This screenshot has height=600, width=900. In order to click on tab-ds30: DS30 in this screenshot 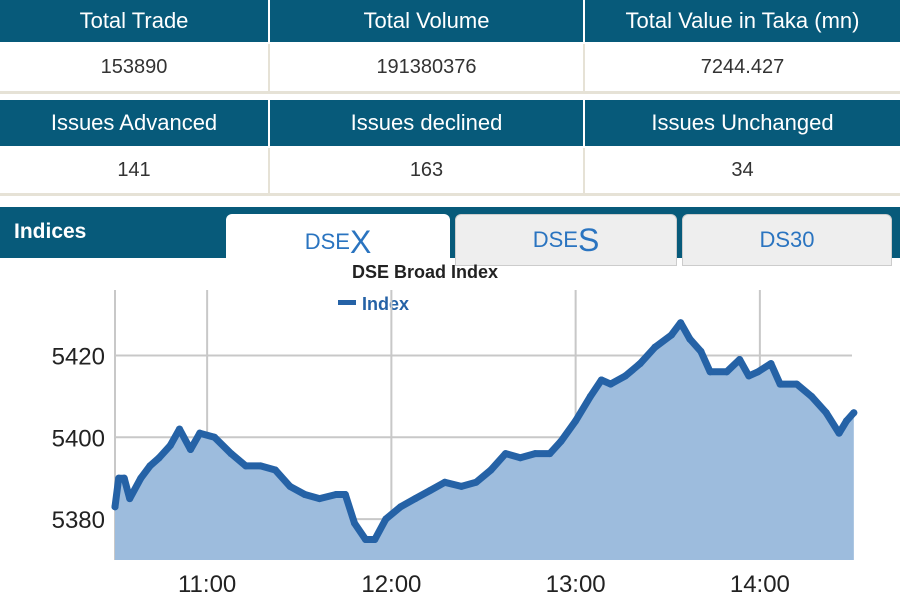, I will do `click(787, 240)`.